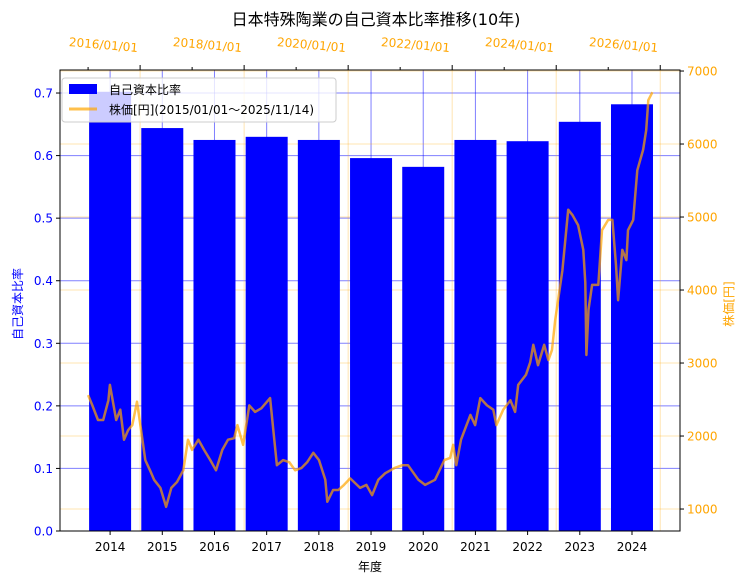  Describe the element at coordinates (579, 326) in the screenshot. I see `bar-2023` at that location.